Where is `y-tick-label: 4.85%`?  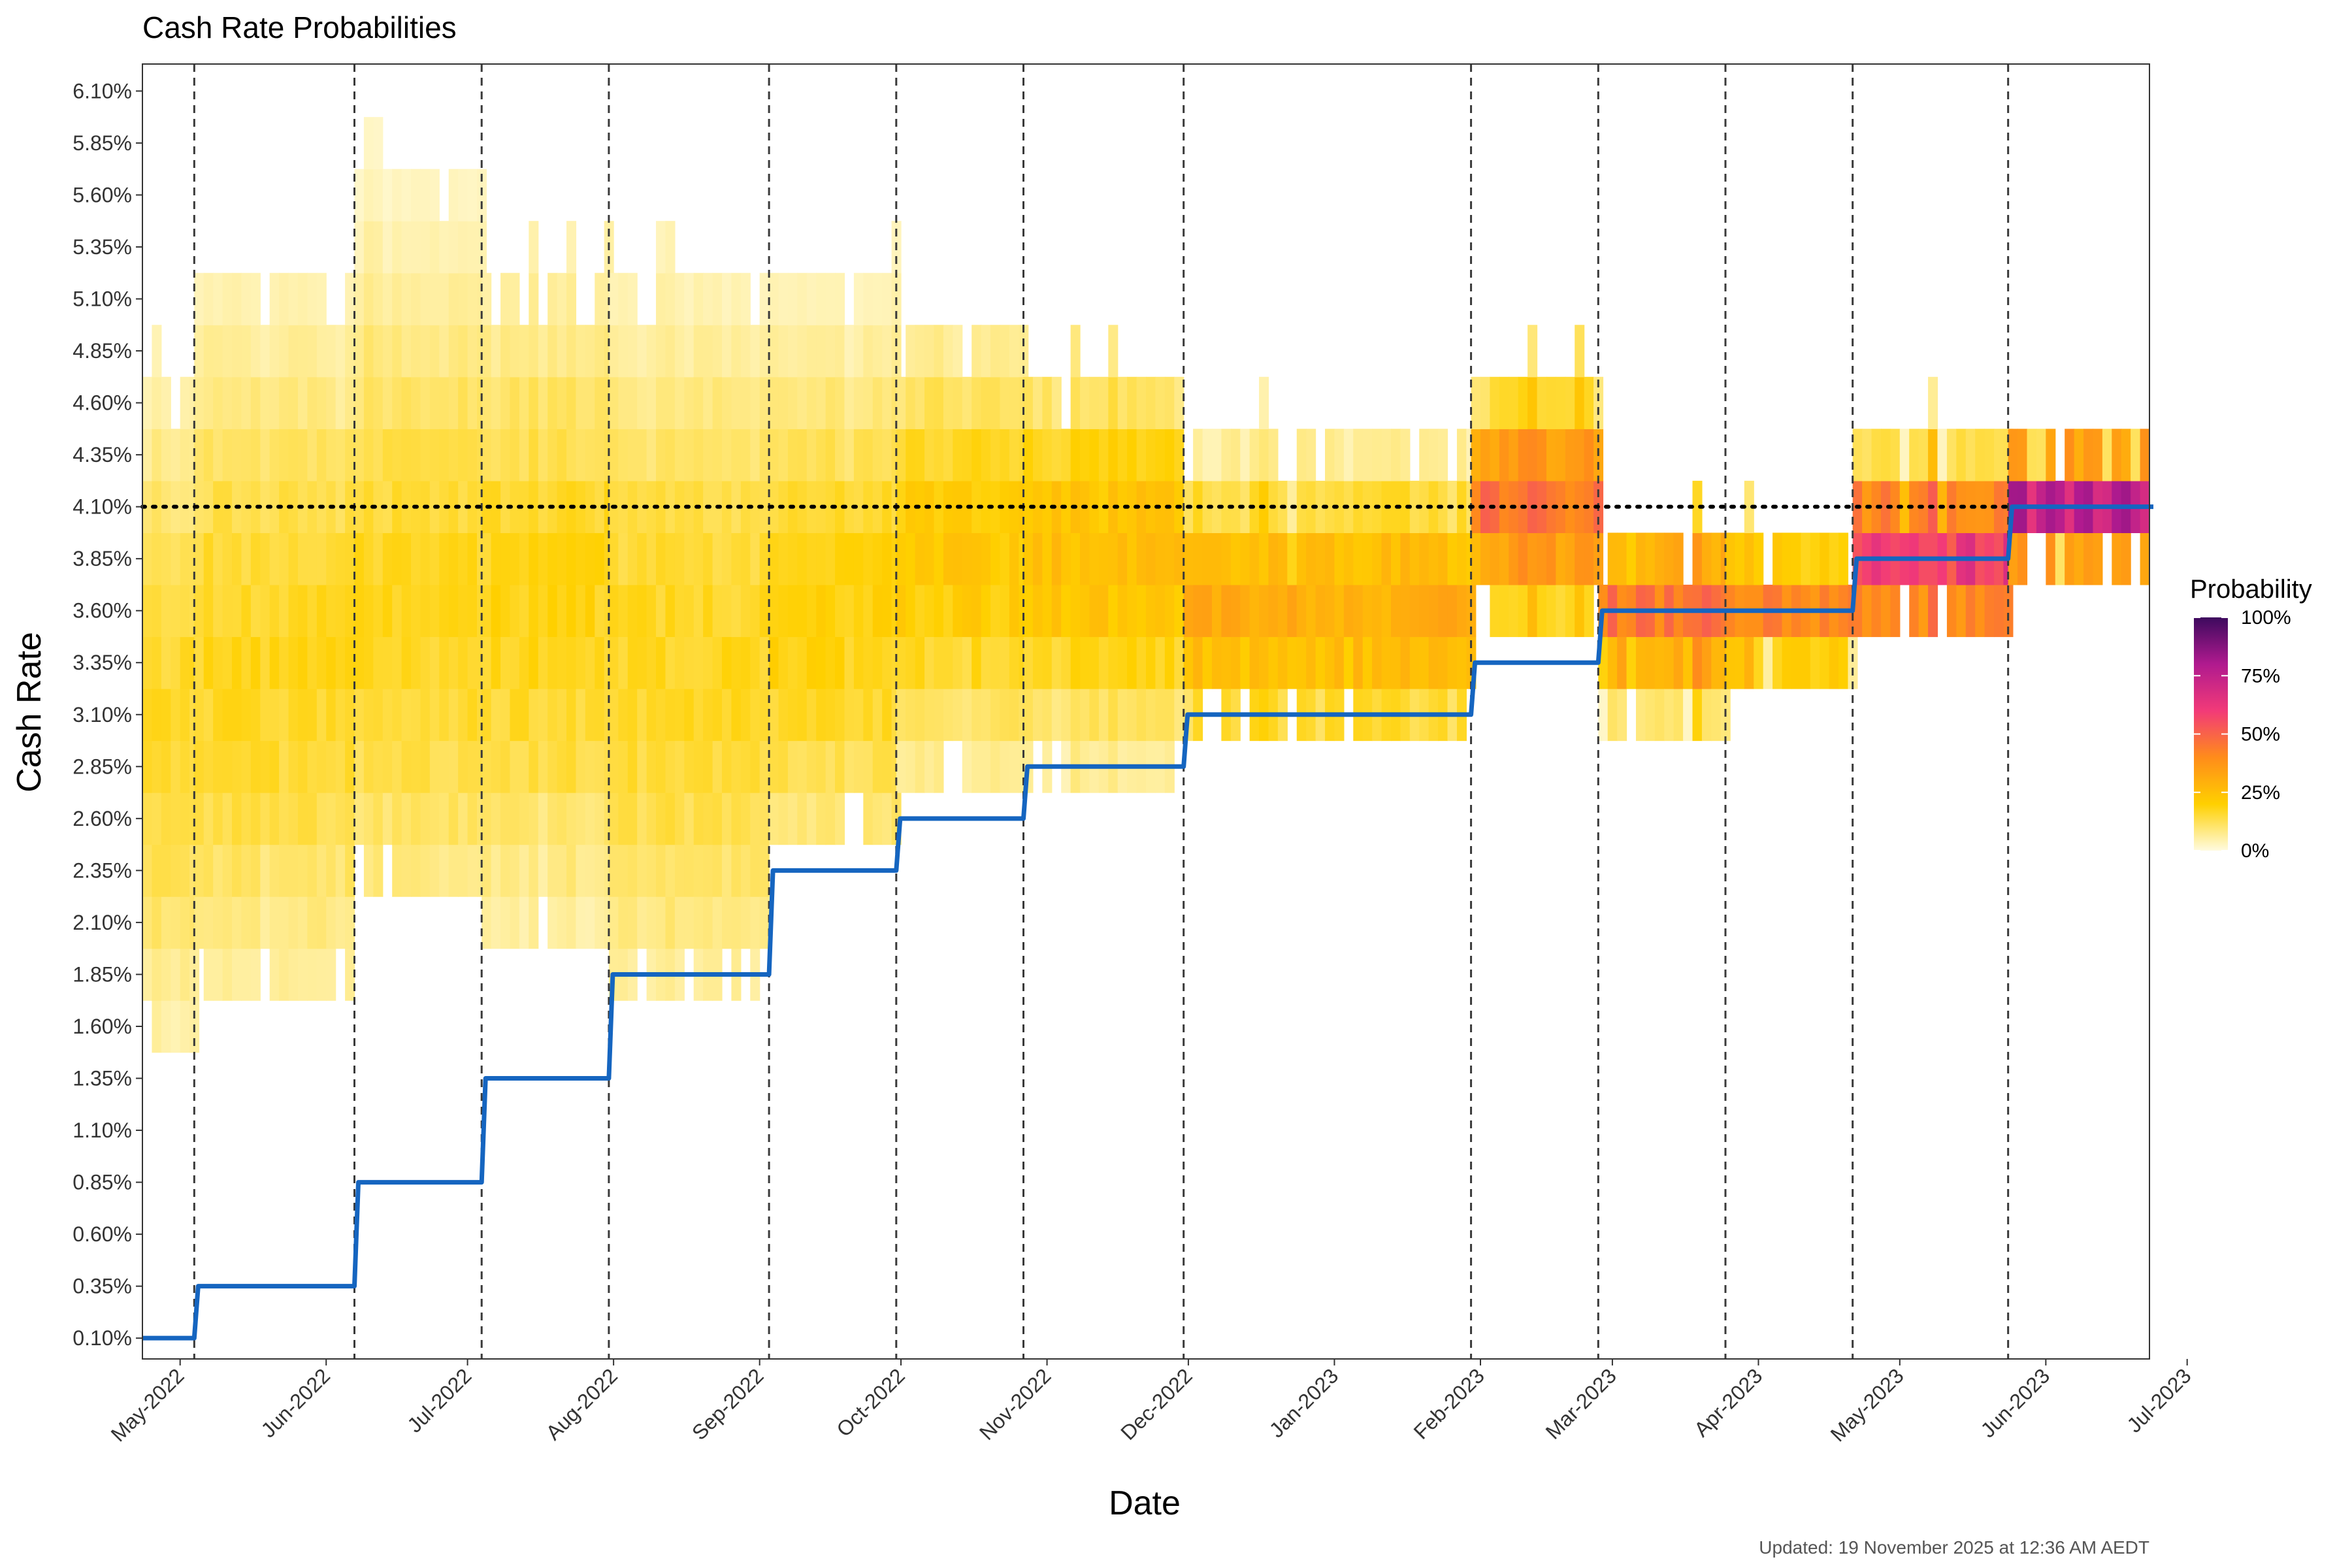
y-tick-label: 4.85% is located at coordinates (102, 351).